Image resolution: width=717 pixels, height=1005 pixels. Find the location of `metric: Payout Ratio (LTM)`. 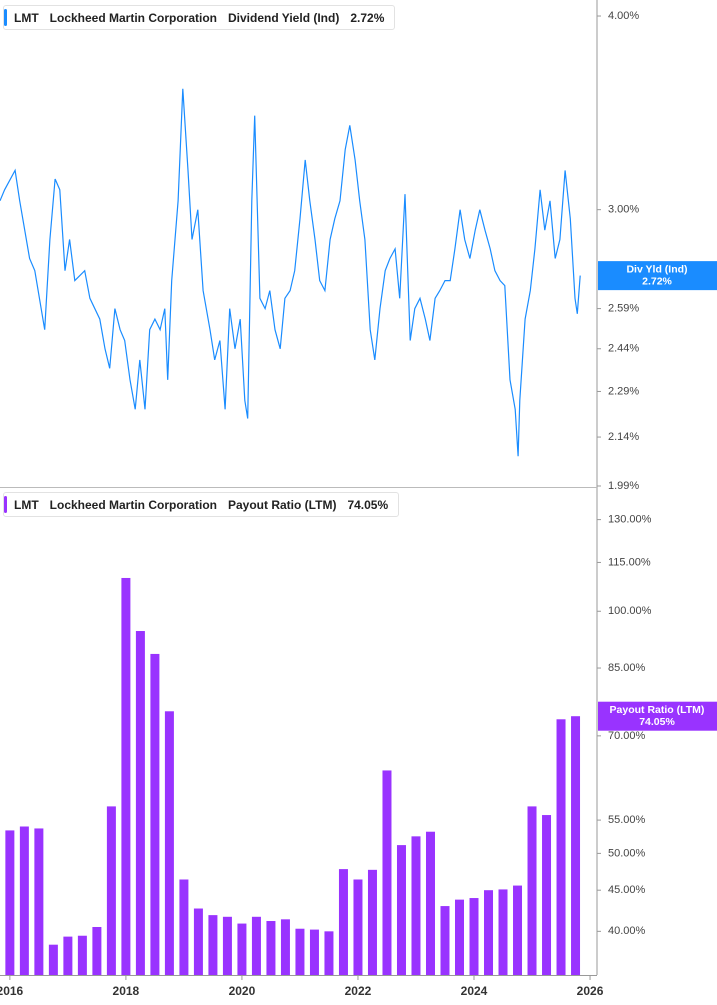

metric: Payout Ratio (LTM) is located at coordinates (282, 504).